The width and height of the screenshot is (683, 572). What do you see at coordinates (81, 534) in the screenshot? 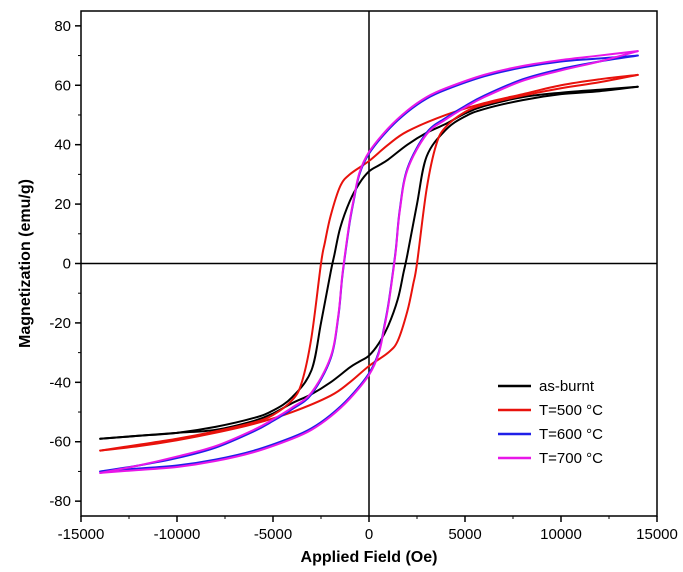
I see `x-tick-label: -15000` at bounding box center [81, 534].